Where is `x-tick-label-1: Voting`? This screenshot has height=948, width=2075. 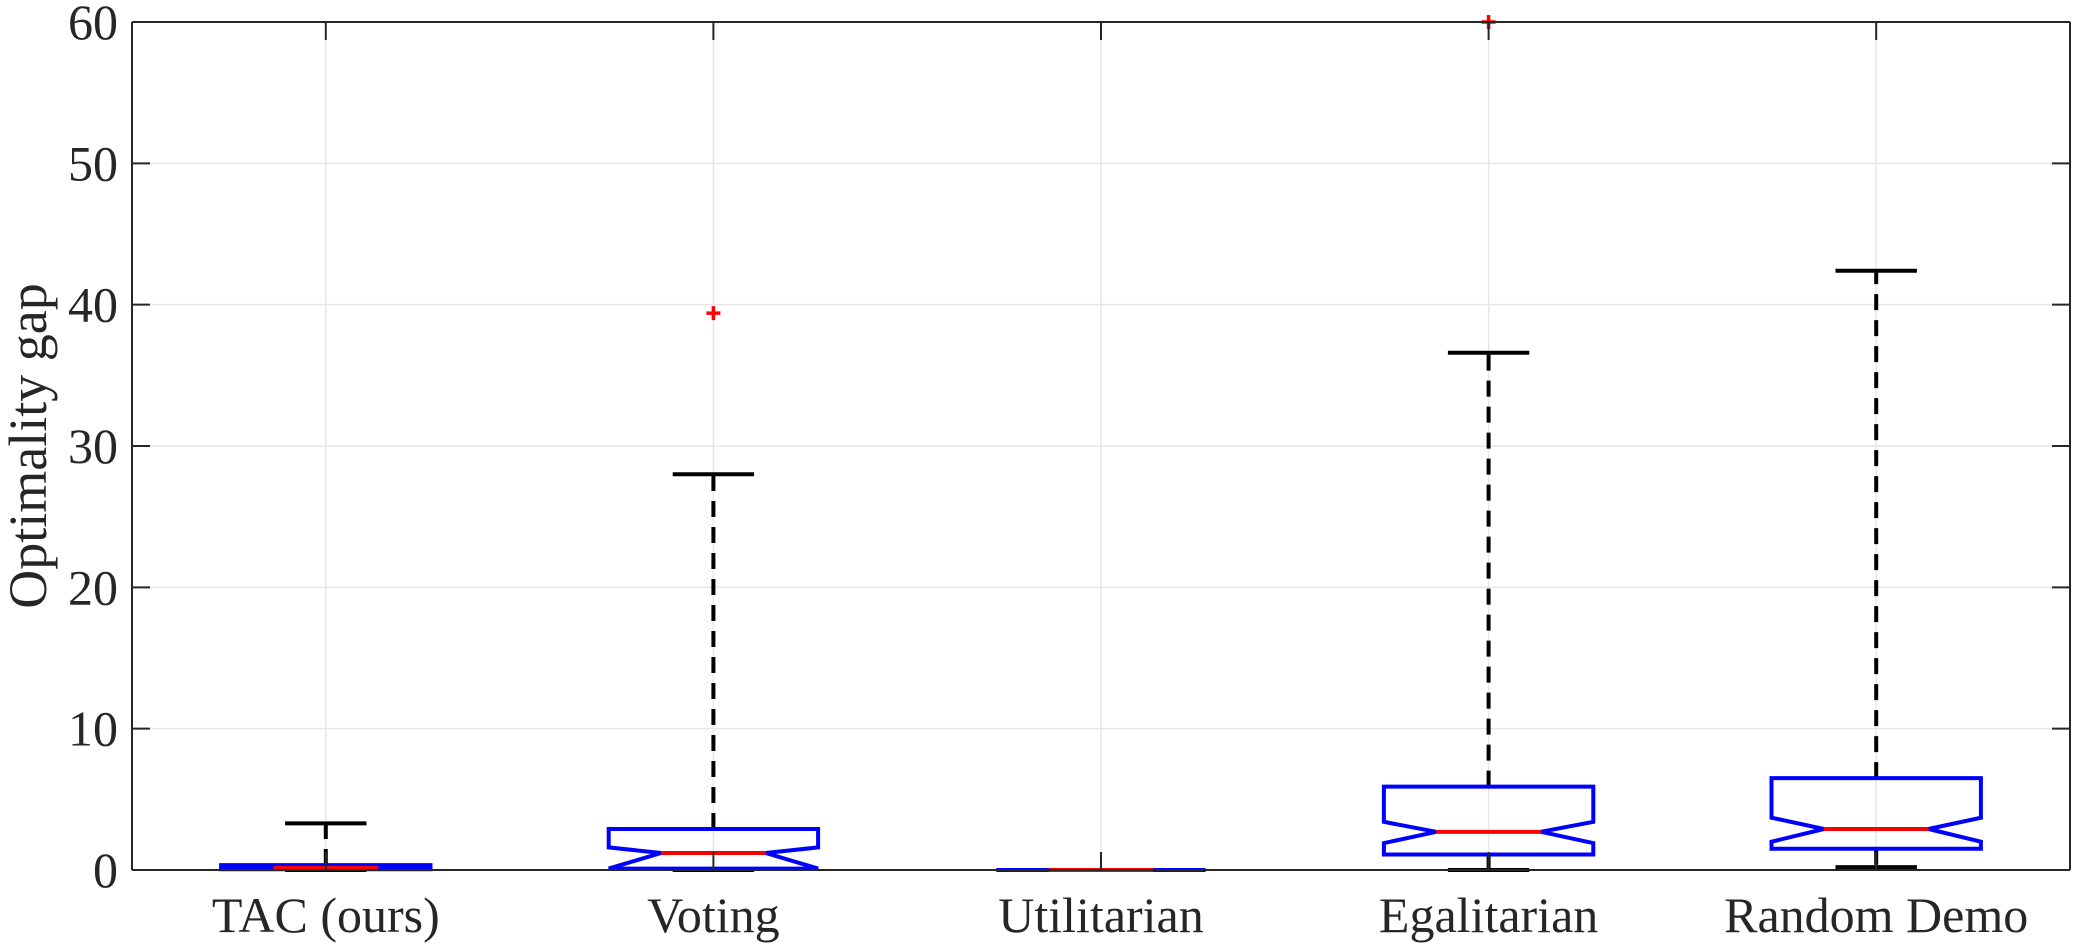 x-tick-label-1: Voting is located at coordinates (713, 915).